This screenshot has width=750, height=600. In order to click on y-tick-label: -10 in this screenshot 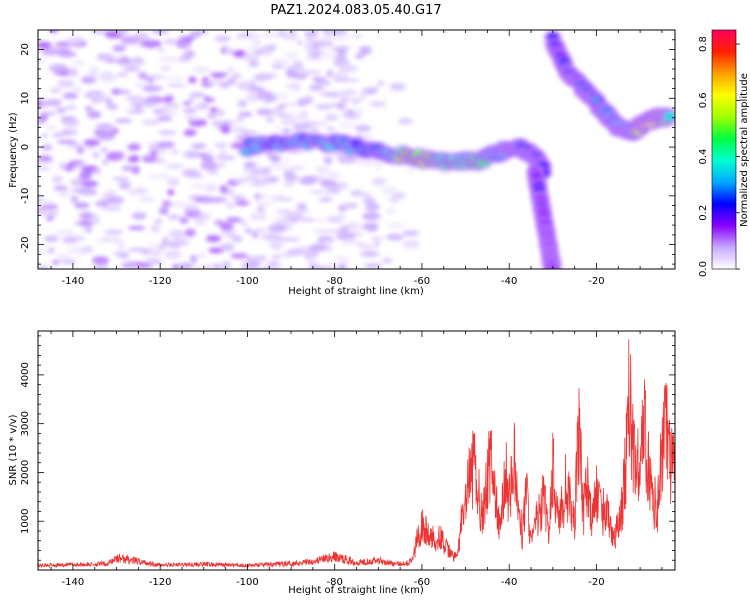, I will do `click(25, 196)`.